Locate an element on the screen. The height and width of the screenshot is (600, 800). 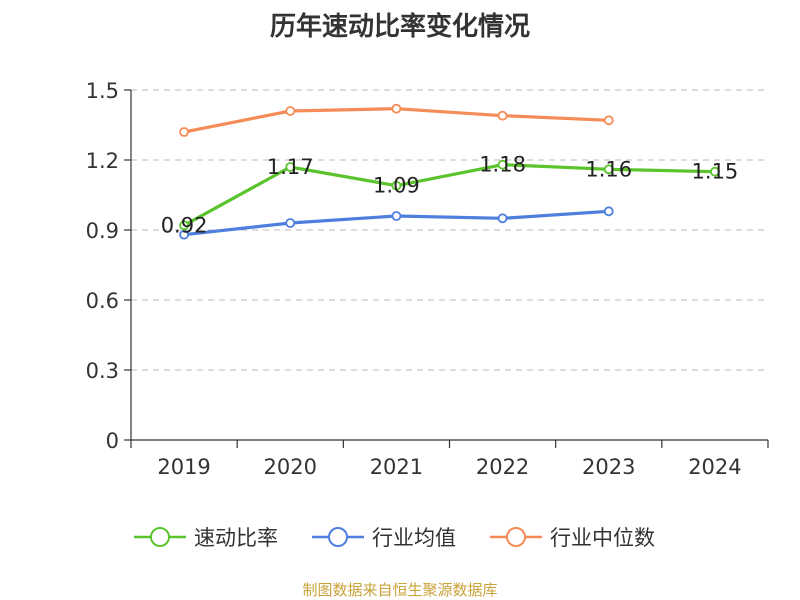
data-label: 1.18 is located at coordinates (502, 165).